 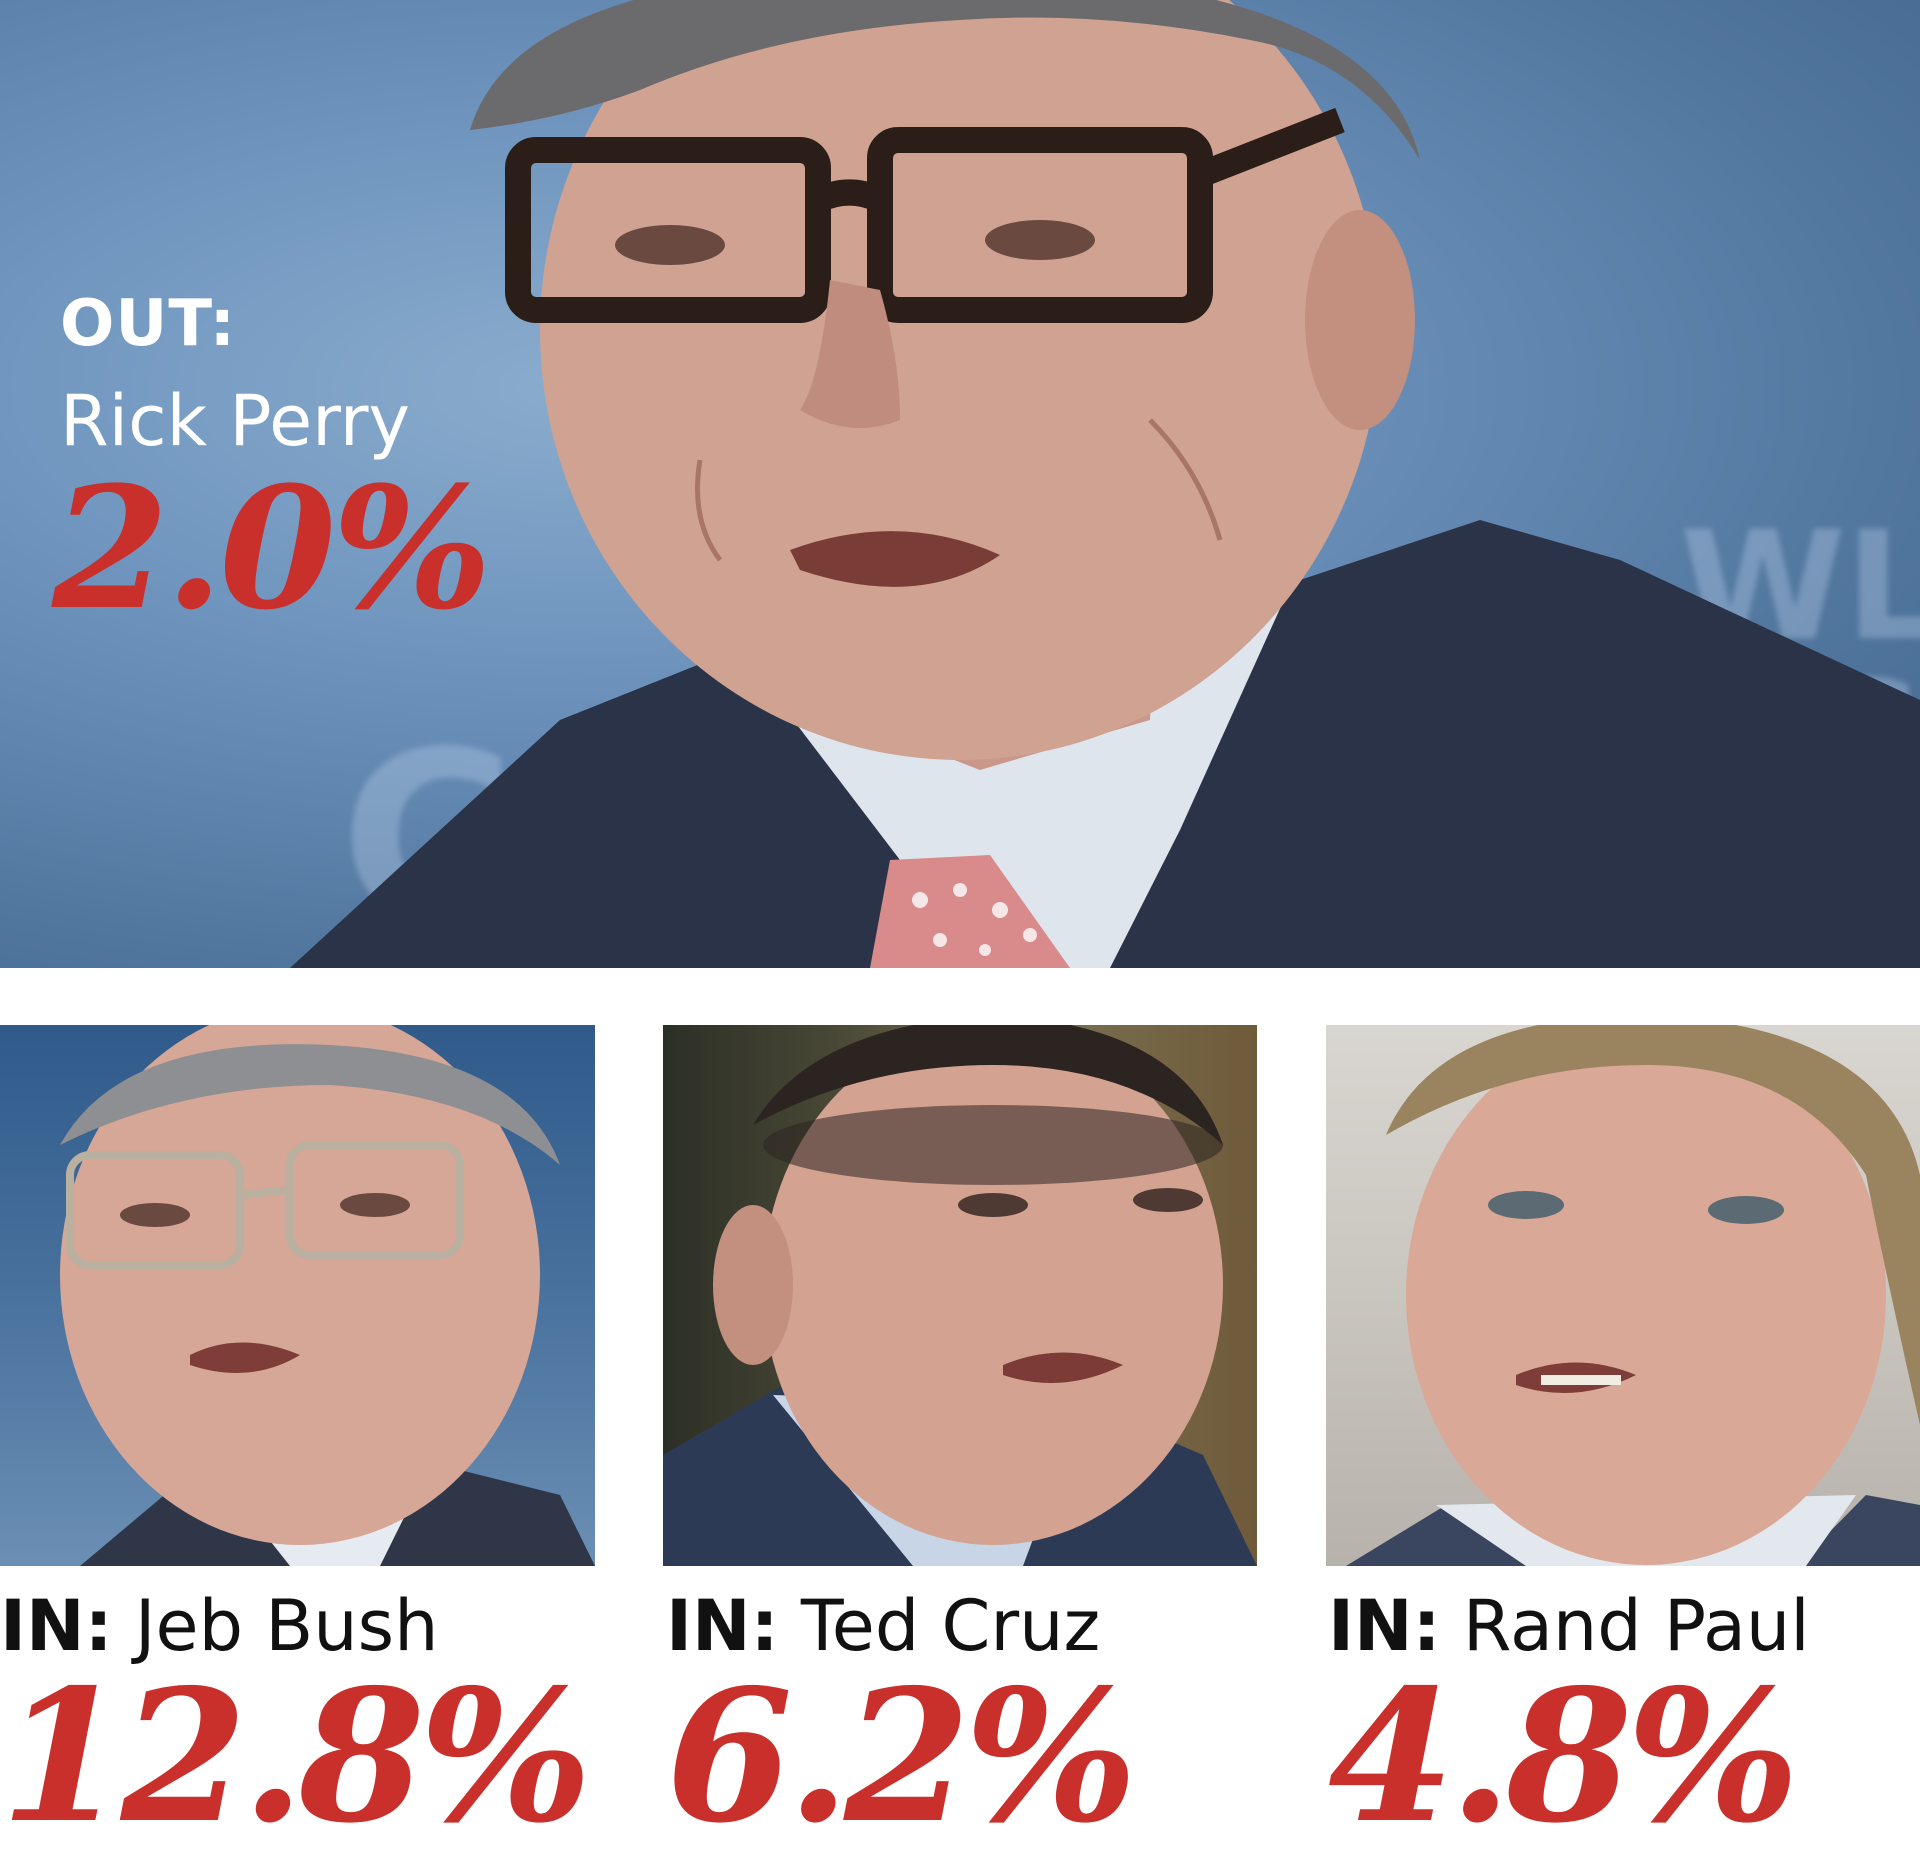 I want to click on portrait-rand-paul, so click(x=1633, y=1295).